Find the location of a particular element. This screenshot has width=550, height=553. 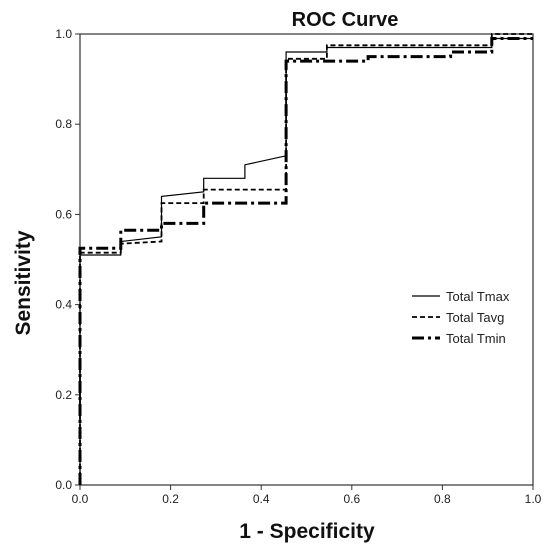

y-tick-label: 0.4 is located at coordinates (63, 305).